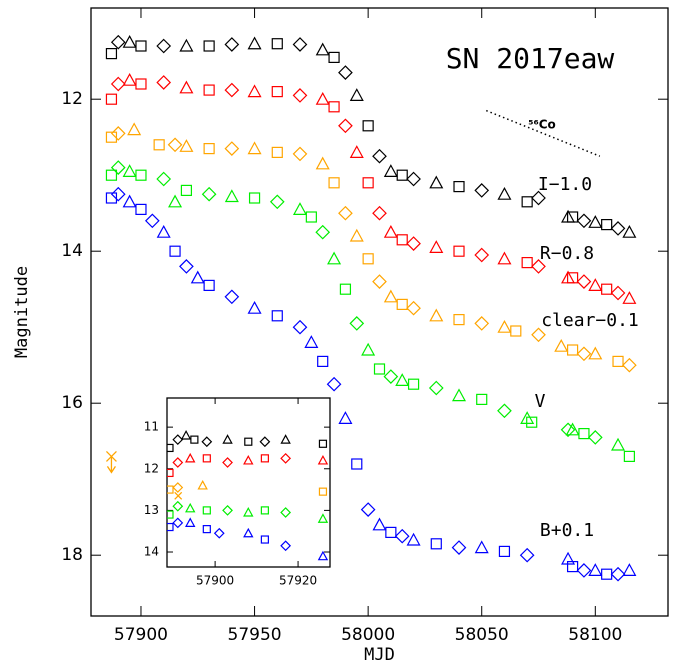 This screenshot has height=669, width=680. Describe the element at coordinates (565, 184) in the screenshot. I see `series-label: I−1.0` at that location.